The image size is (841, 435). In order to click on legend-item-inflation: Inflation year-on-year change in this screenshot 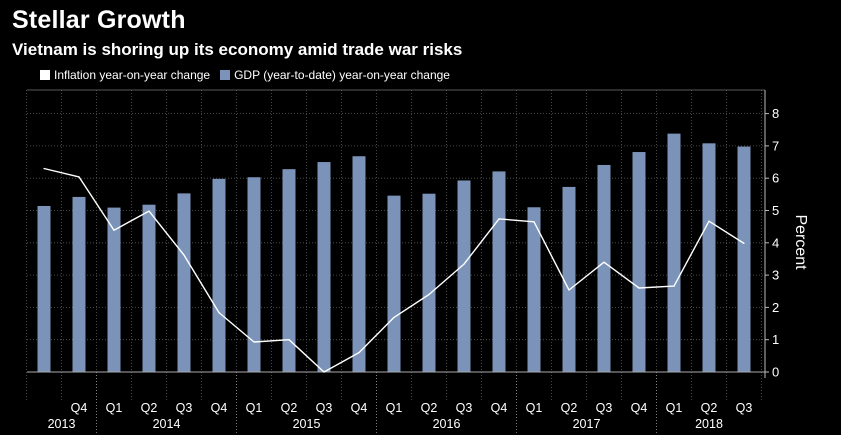, I will do `click(125, 75)`.